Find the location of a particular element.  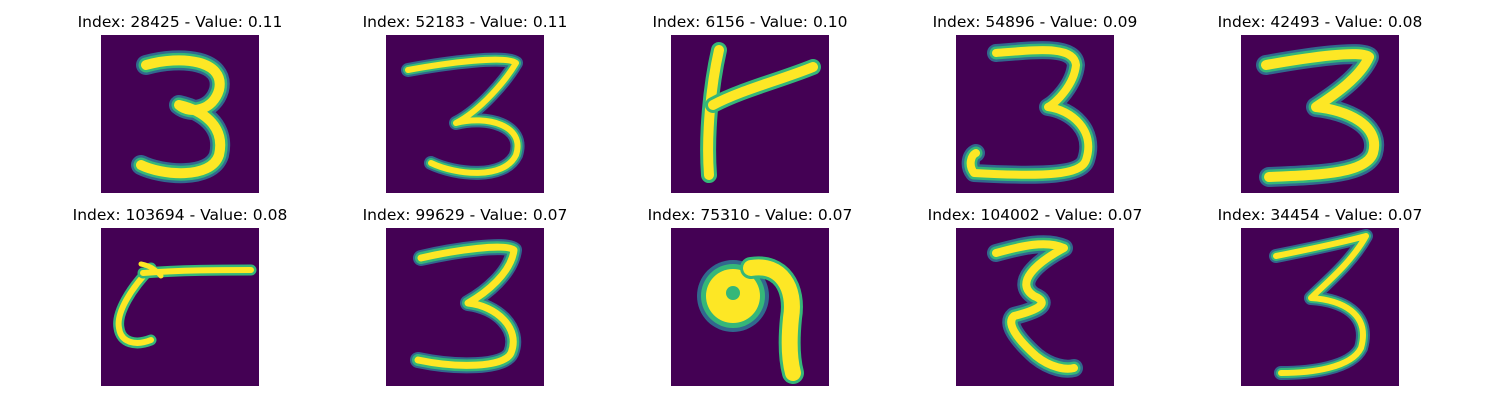

panel-caption: Index: 6156 - Value: 0.10 is located at coordinates (750, 22).